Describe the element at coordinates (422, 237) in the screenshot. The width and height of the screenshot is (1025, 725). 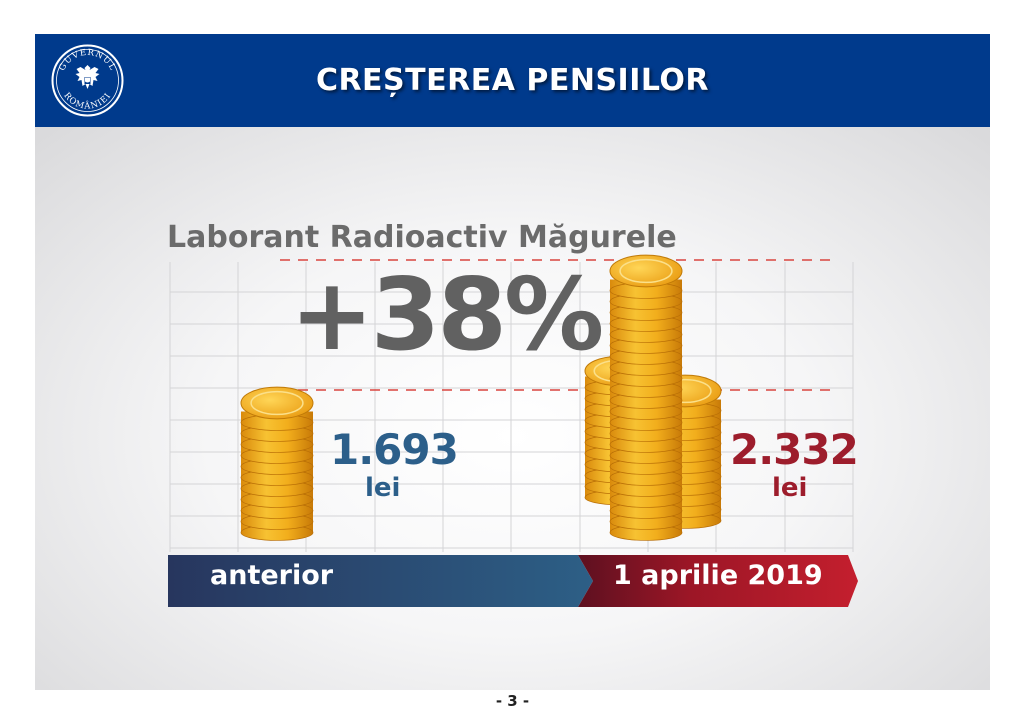
I see `job-title: Laborant Radioactiv Măgurele` at that location.